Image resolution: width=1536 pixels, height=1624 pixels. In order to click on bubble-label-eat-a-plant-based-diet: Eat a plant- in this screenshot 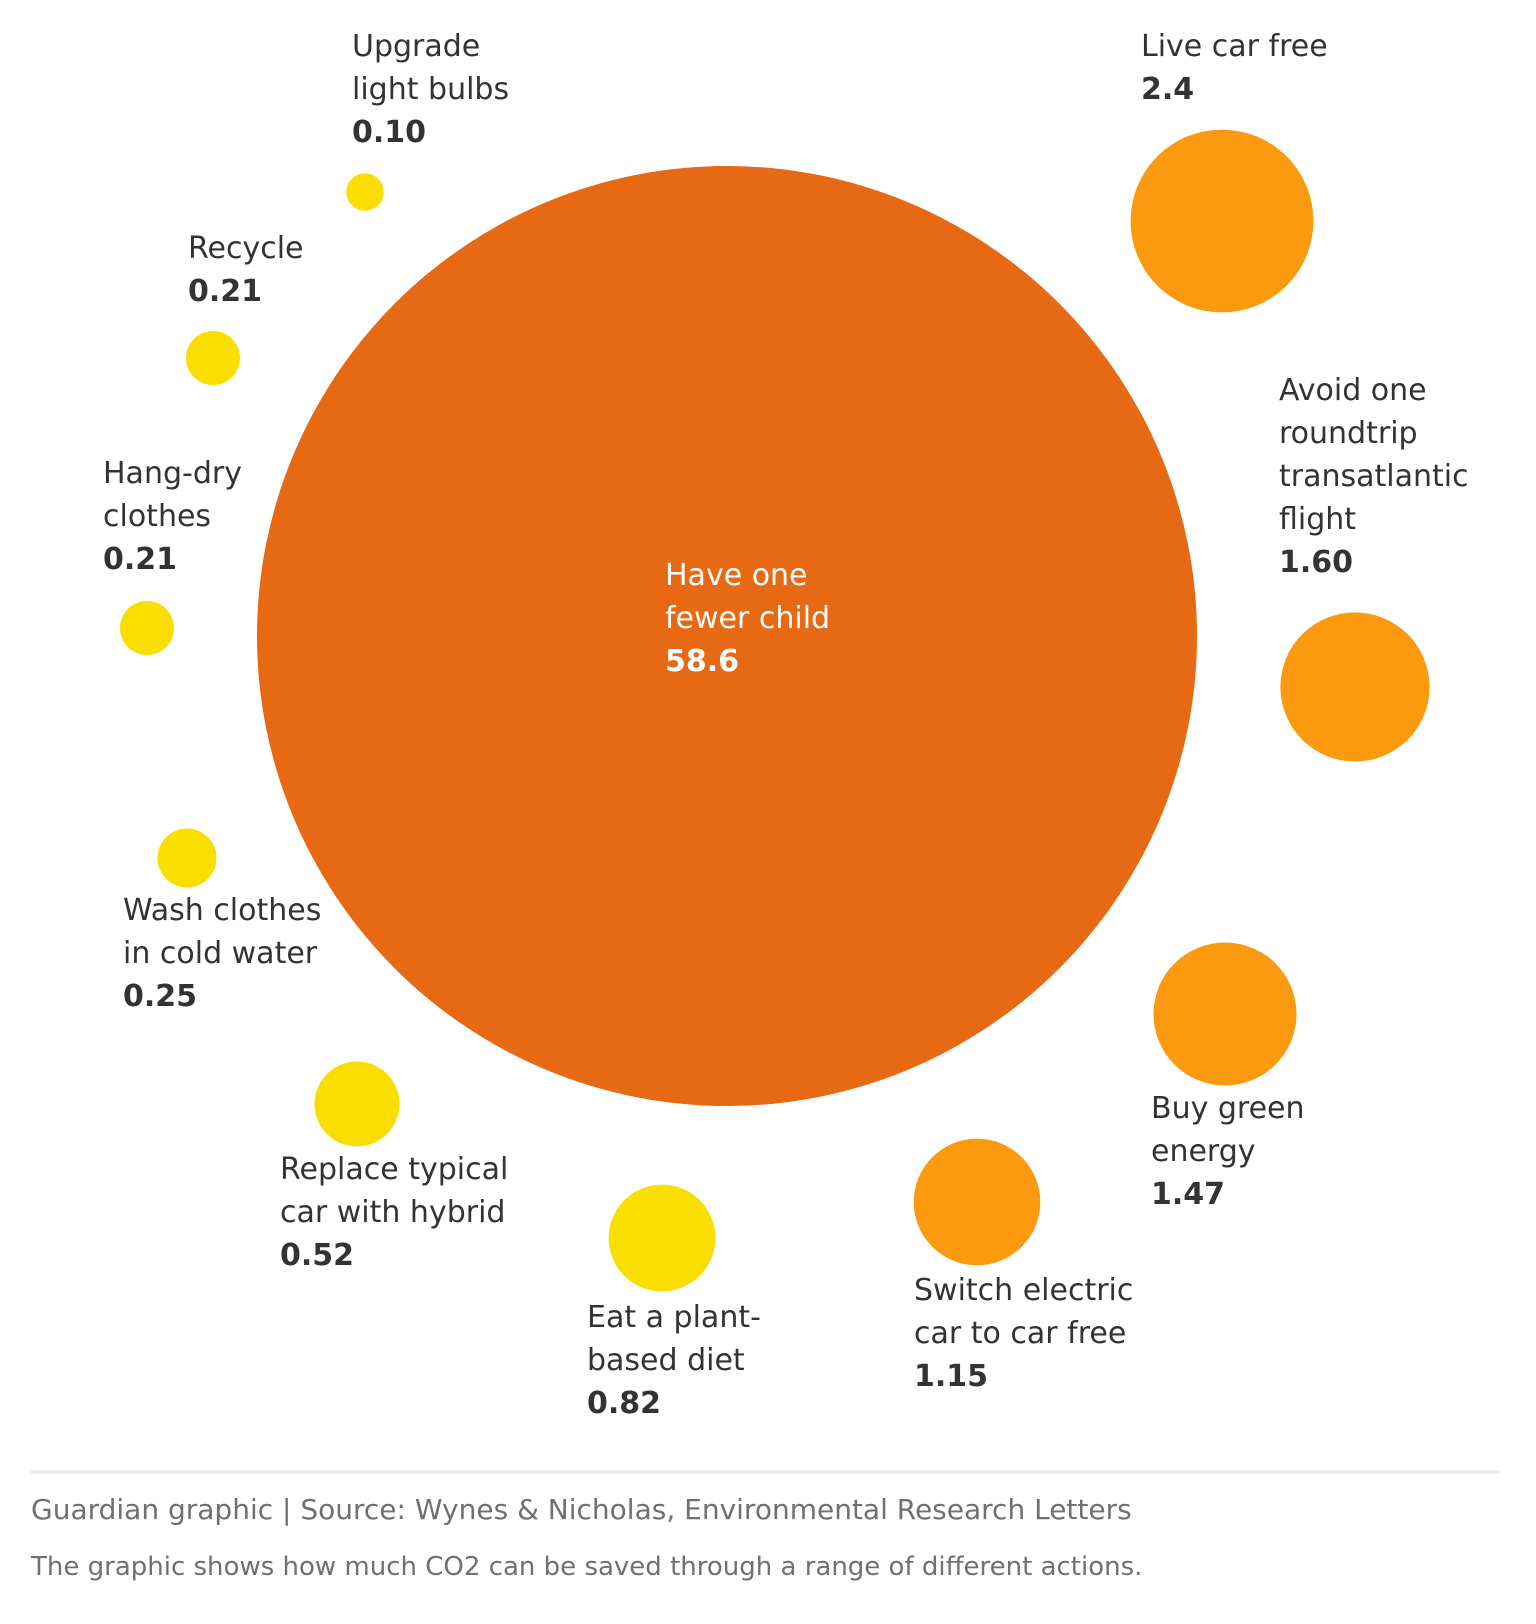, I will do `click(674, 1317)`.